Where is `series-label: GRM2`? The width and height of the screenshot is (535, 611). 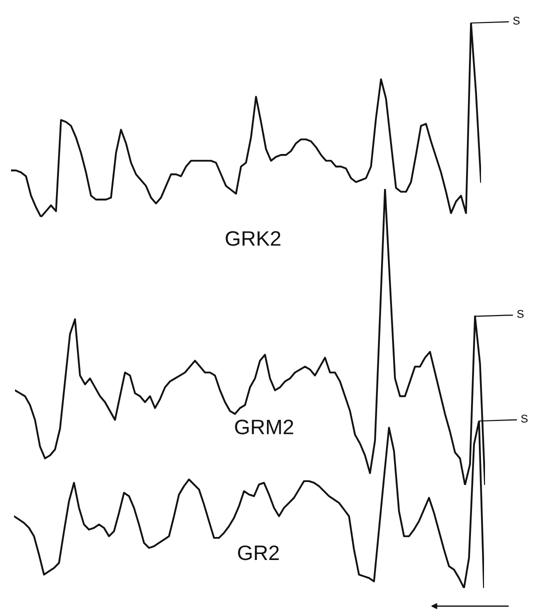 series-label: GRM2 is located at coordinates (264, 427).